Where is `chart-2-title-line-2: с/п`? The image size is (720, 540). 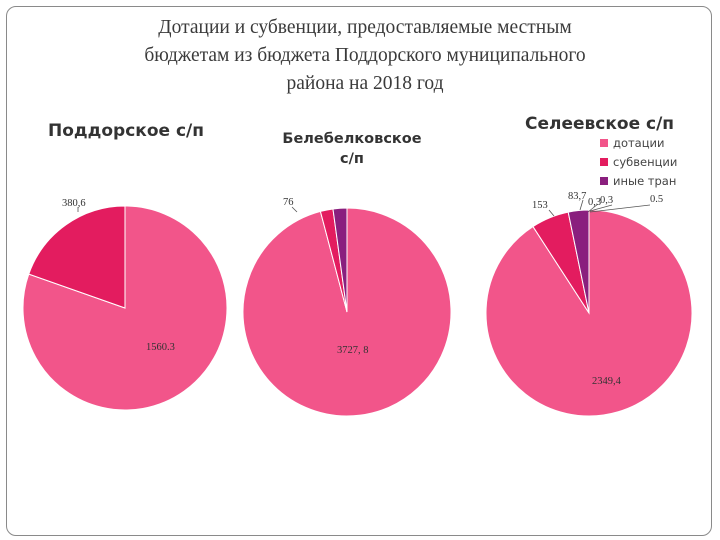
chart-2-title-line-2: с/п is located at coordinates (352, 159).